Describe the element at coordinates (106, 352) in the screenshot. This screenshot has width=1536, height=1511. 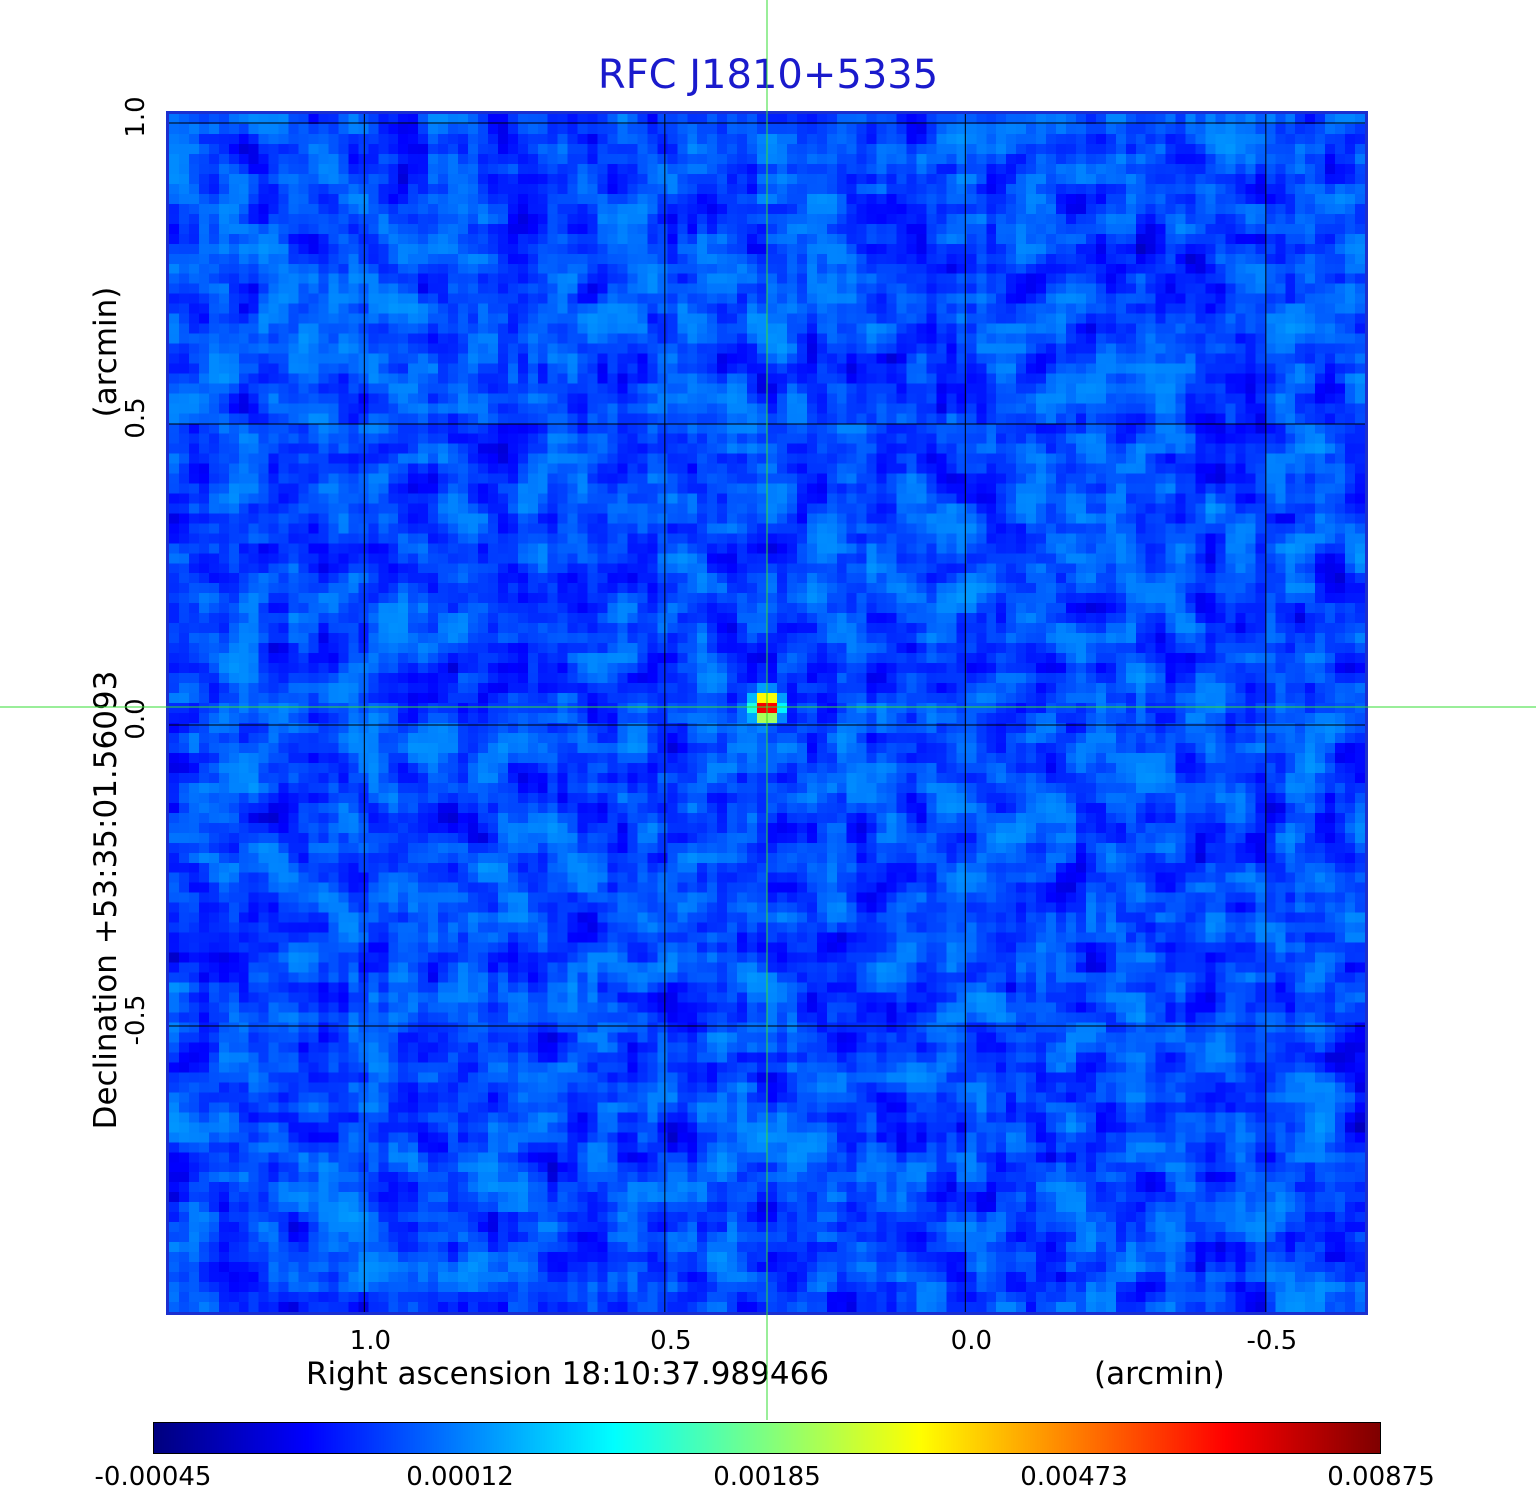
I see `y-axis-unit: (arcmin)` at that location.